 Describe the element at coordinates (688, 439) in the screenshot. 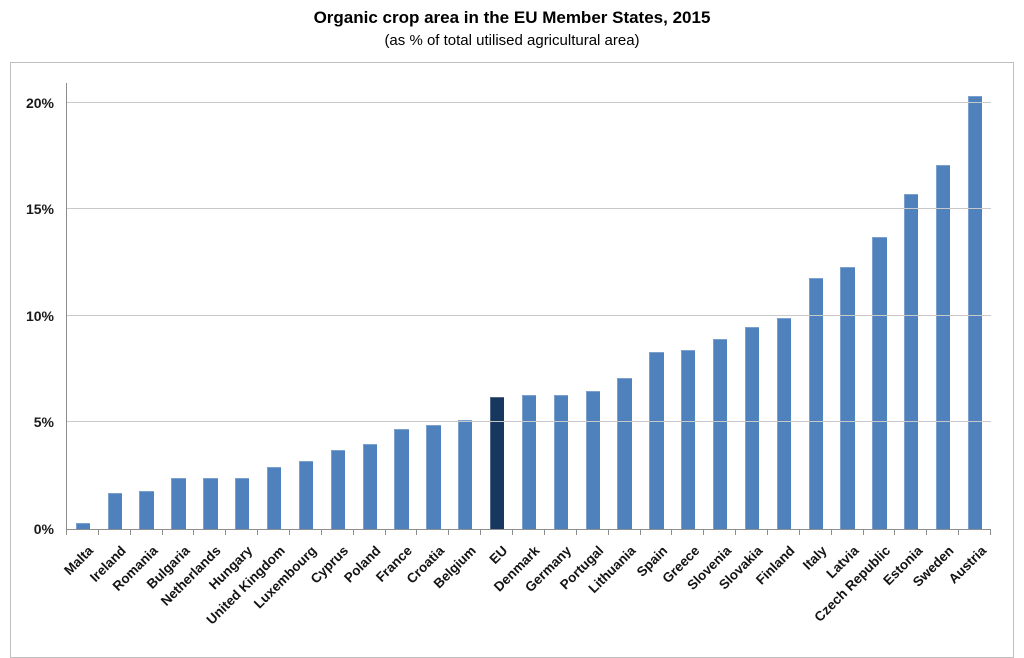

I see `bar-greece` at that location.